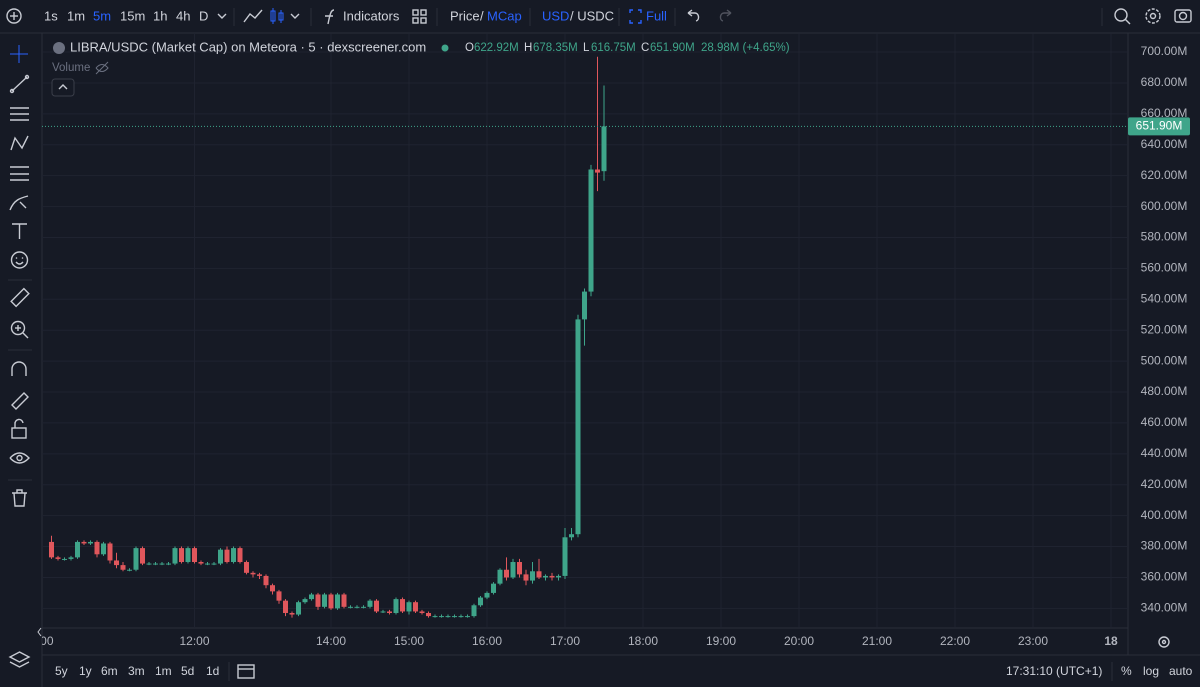 The image size is (1200, 687). I want to click on volume-label: Volume, so click(71, 68).